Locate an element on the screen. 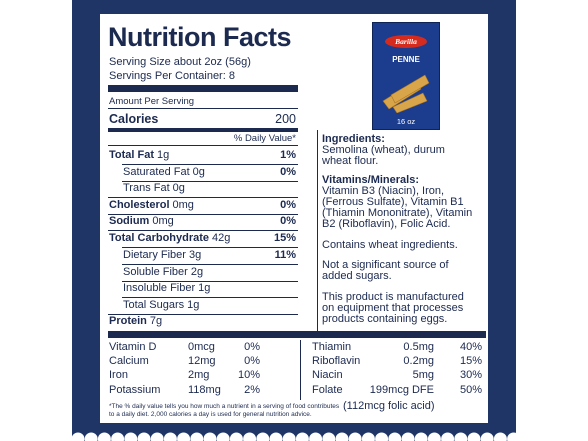 The image size is (588, 441). nutrient-label: Insoluble Fiber is located at coordinates (159, 288).